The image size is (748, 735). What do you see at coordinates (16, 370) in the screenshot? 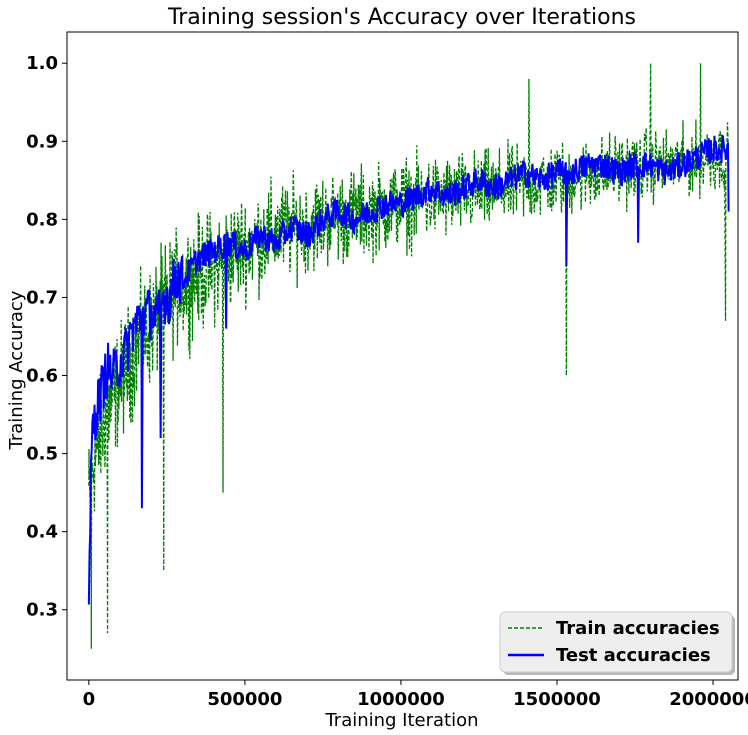
I see `y-axis-label: Training Accuracy` at bounding box center [16, 370].